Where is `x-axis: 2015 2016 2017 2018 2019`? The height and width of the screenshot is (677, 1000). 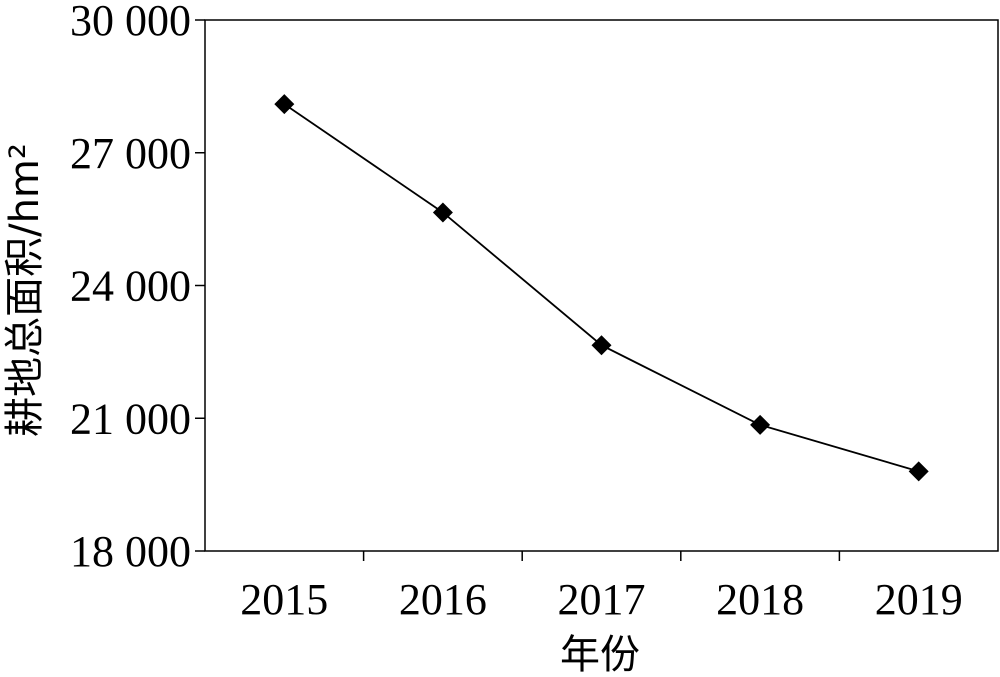
x-axis: 2015 2016 2017 2018 2019 is located at coordinates (601, 587).